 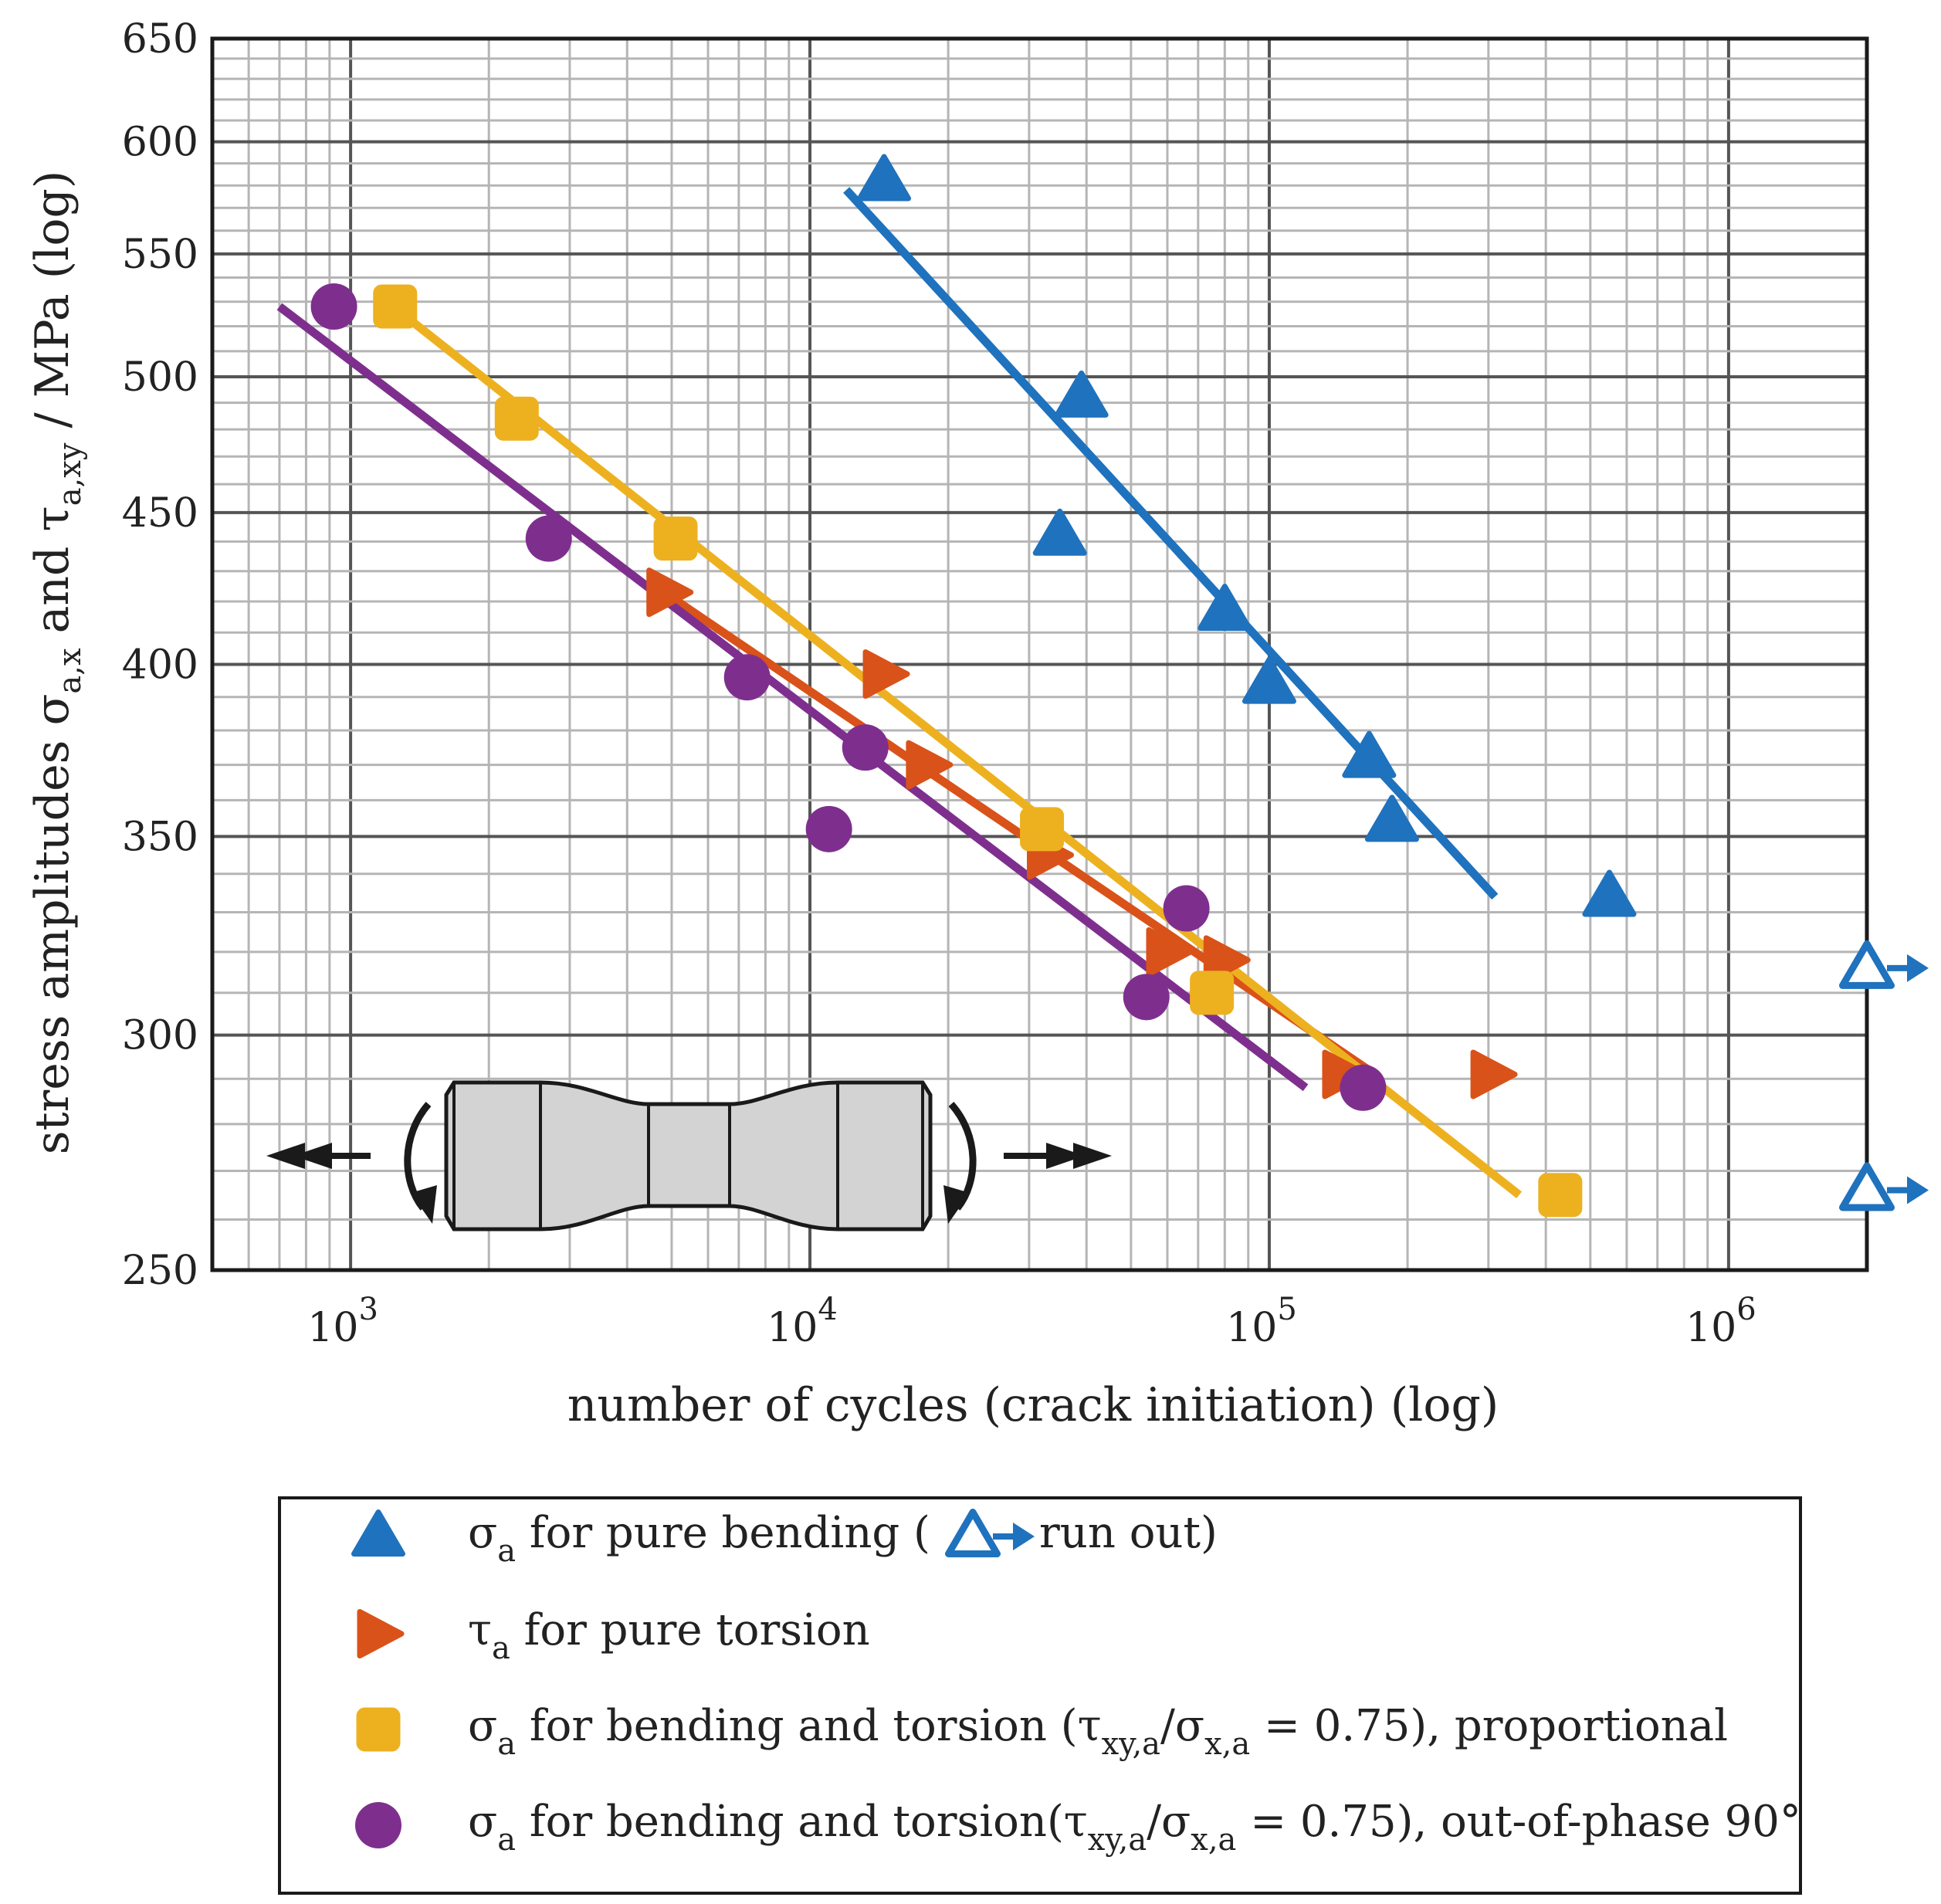 What do you see at coordinates (381, 1633) in the screenshot?
I see `legend-marker-torsion` at bounding box center [381, 1633].